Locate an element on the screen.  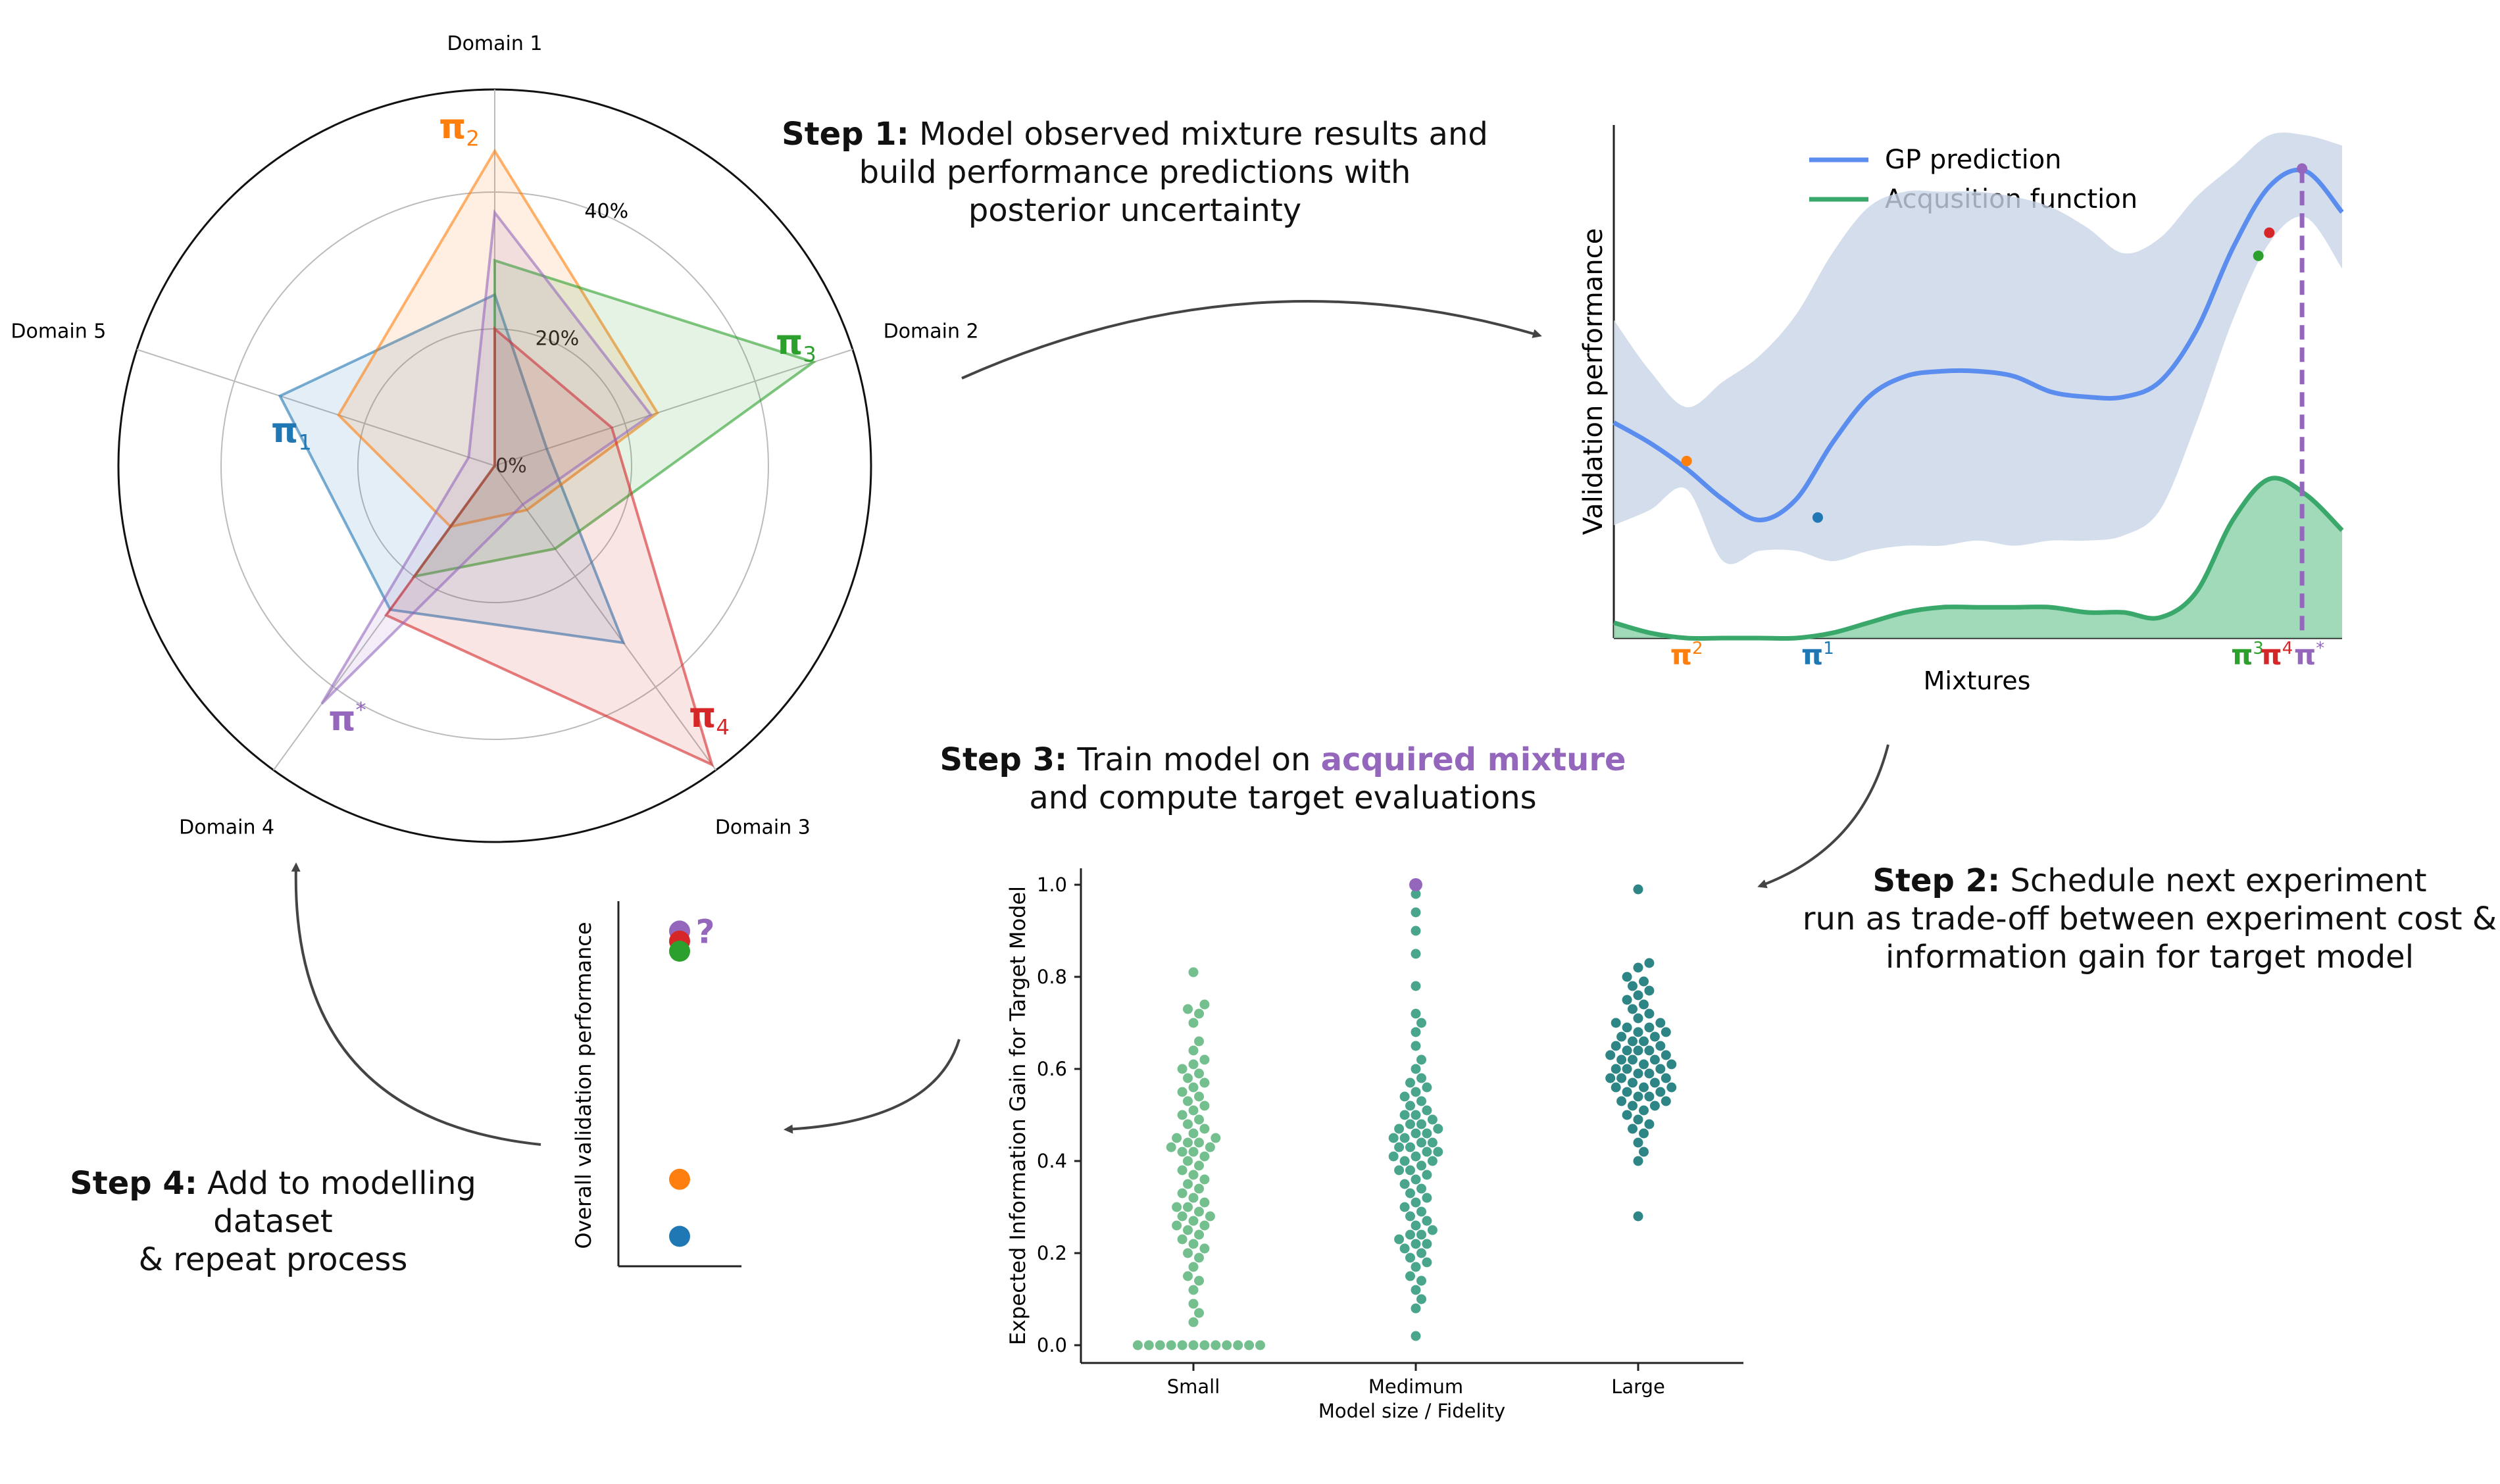
radar-series-label-1: π1 is located at coordinates (291, 433).